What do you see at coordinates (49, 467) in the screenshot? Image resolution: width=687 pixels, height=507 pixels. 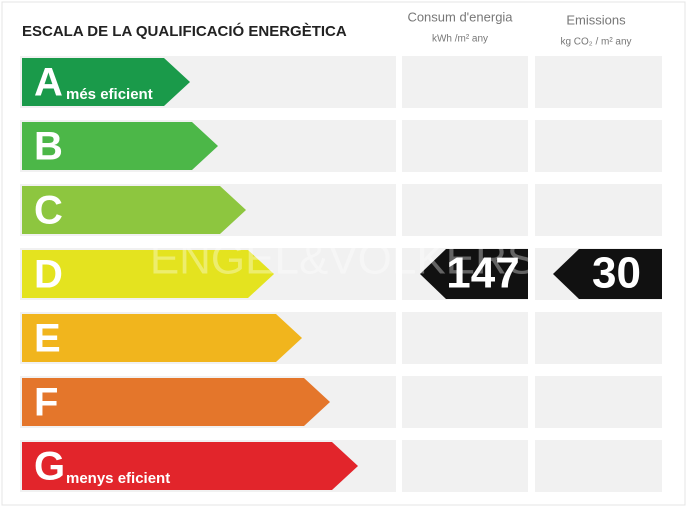 I see `class-letter: G` at bounding box center [49, 467].